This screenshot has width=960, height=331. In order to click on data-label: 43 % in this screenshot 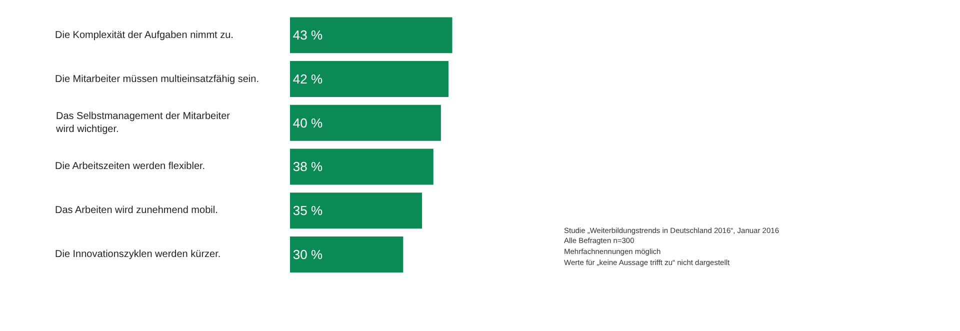, I will do `click(307, 35)`.